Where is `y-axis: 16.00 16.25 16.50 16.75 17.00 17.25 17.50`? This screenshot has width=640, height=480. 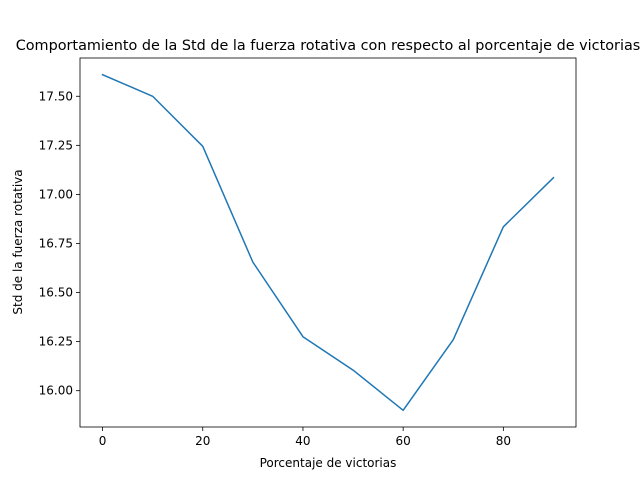 y-axis: 16.00 16.25 16.50 16.75 17.00 17.25 17.50 is located at coordinates (59, 243).